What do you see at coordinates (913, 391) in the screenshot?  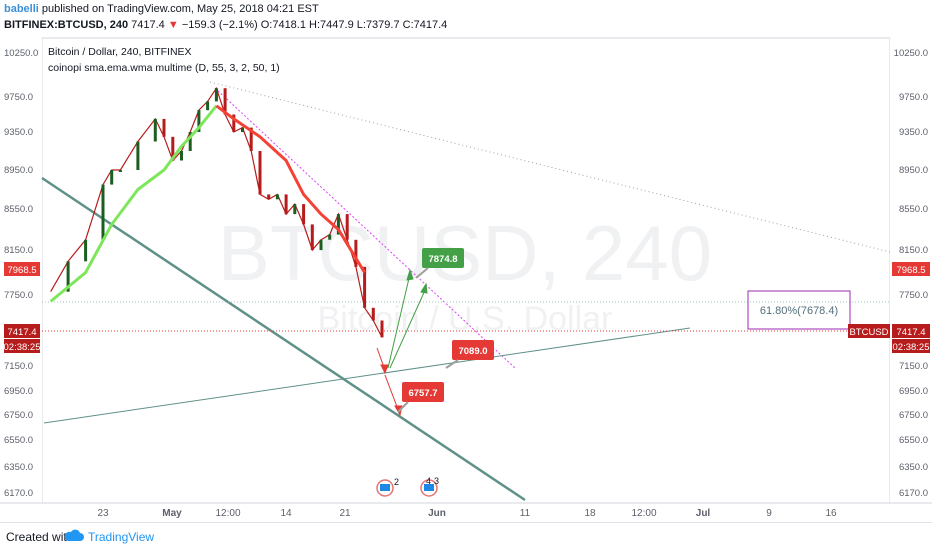 I see `price-tick-label: 6950.0` at bounding box center [913, 391].